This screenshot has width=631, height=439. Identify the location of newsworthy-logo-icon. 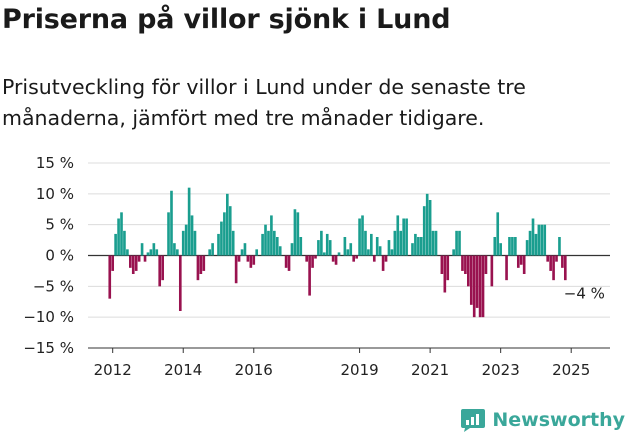
(473, 420).